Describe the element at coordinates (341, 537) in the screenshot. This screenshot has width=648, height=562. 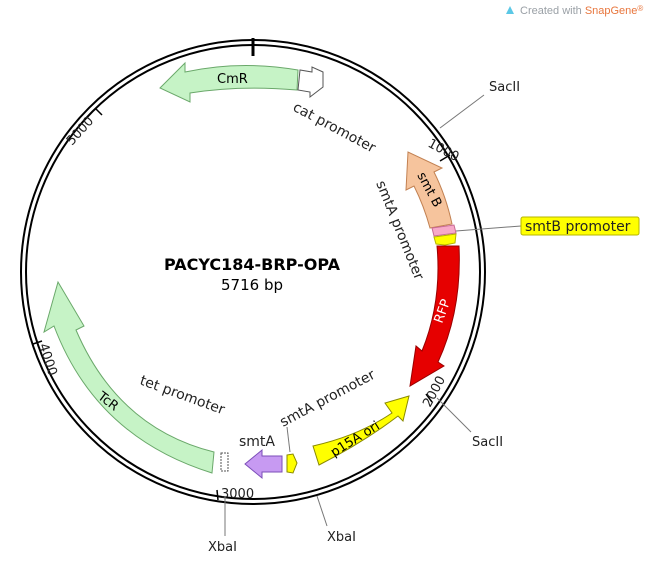
I see `site-xbai-right: XbaI` at that location.